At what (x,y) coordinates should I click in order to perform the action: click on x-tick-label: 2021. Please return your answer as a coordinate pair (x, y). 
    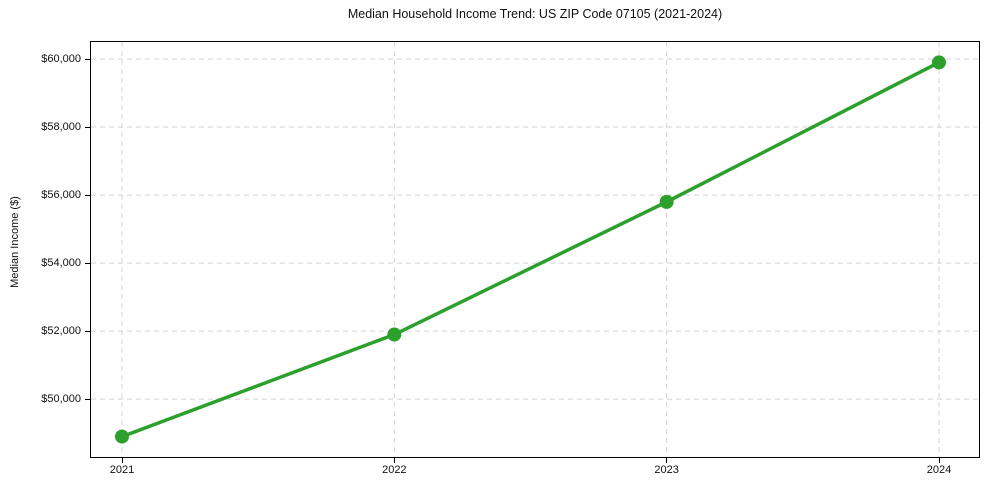
    Looking at the image, I should click on (122, 470).